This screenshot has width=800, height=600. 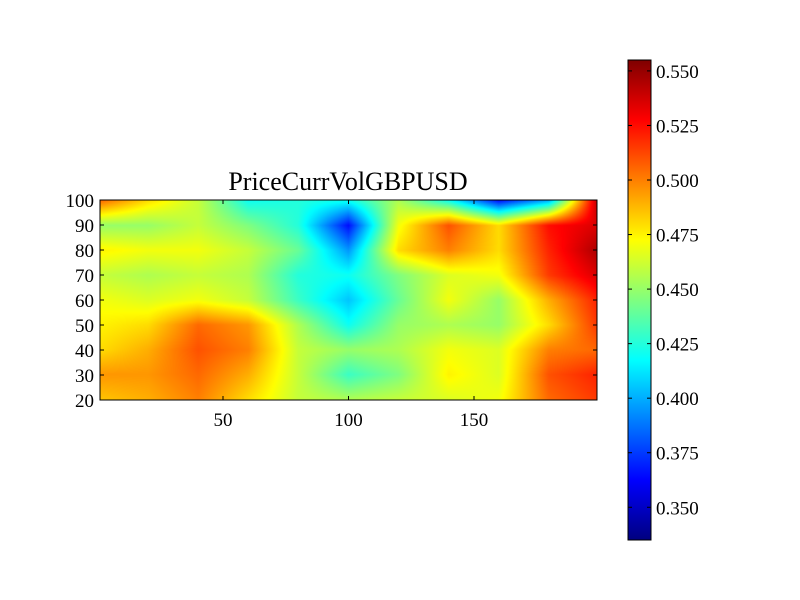 What do you see at coordinates (84, 351) in the screenshot?
I see `y-tick-label: 40` at bounding box center [84, 351].